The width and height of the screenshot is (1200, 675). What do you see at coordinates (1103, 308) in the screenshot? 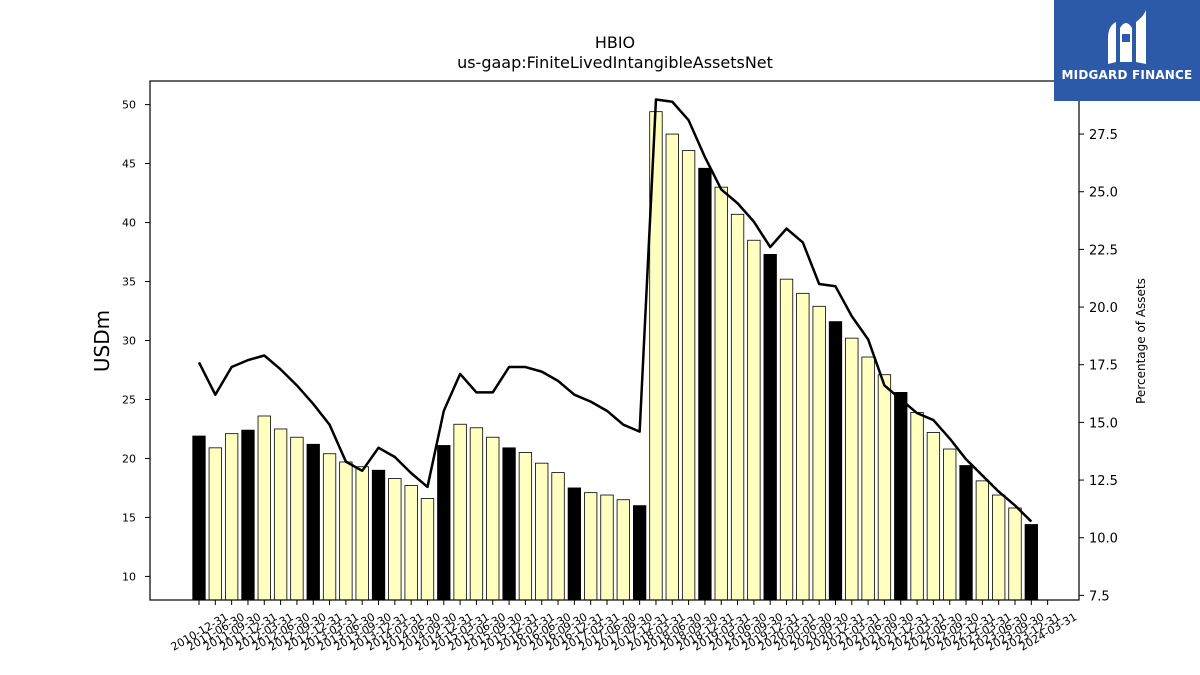
I see `y2-tick-label: 20.0` at bounding box center [1103, 308].